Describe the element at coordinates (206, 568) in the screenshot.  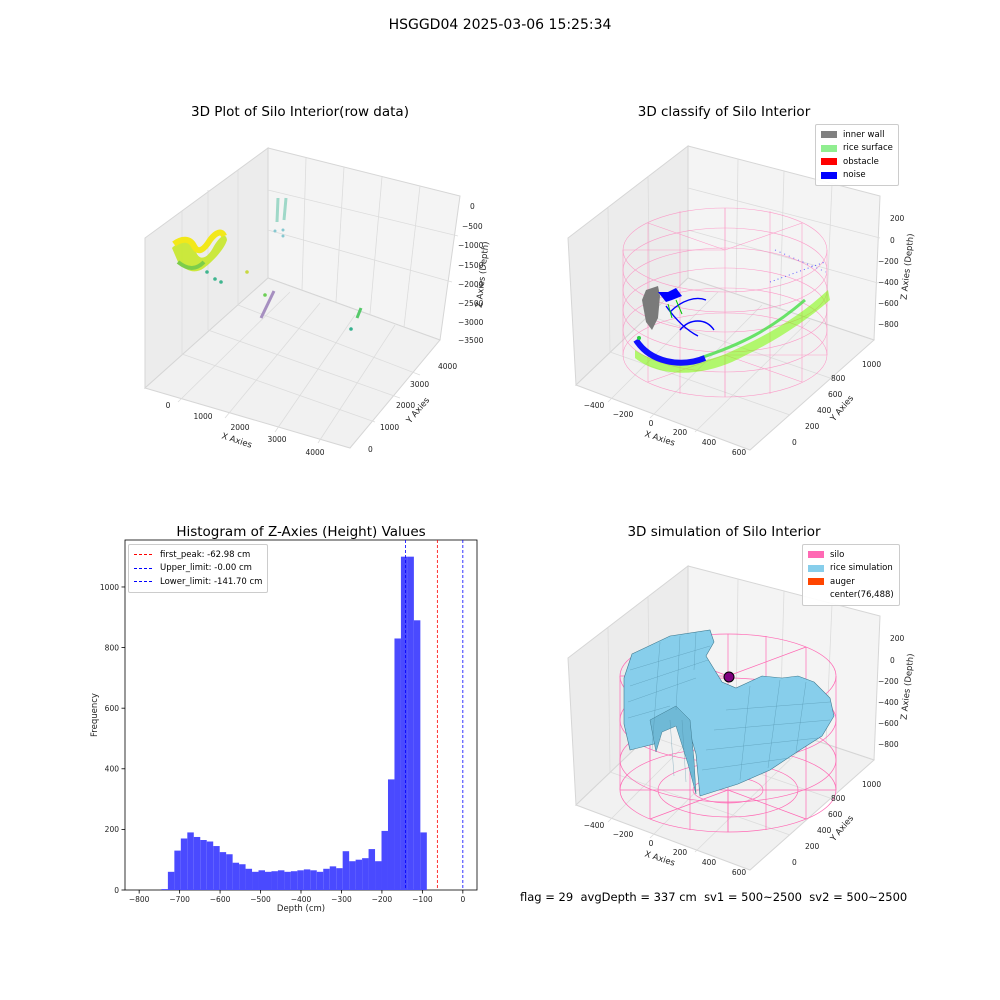
I see `legend-label: Upper_limit: -0.00 cm` at that location.